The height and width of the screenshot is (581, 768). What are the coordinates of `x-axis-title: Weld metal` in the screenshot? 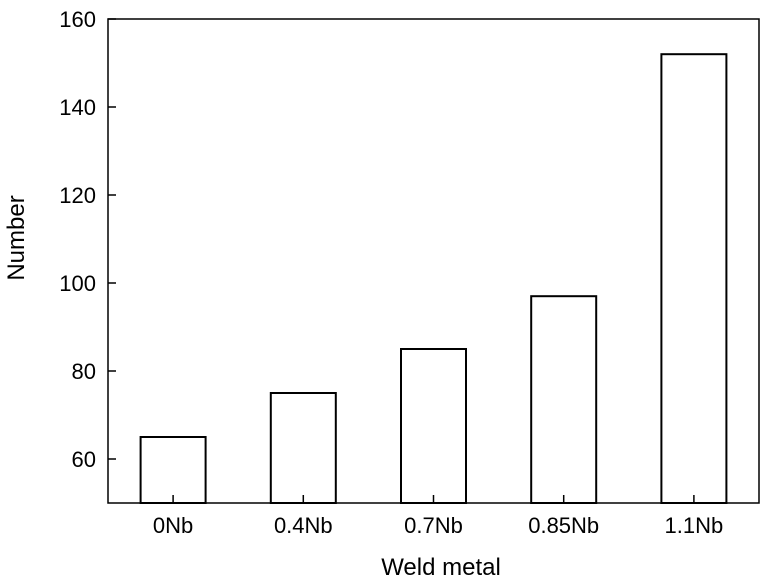 It's located at (441, 567).